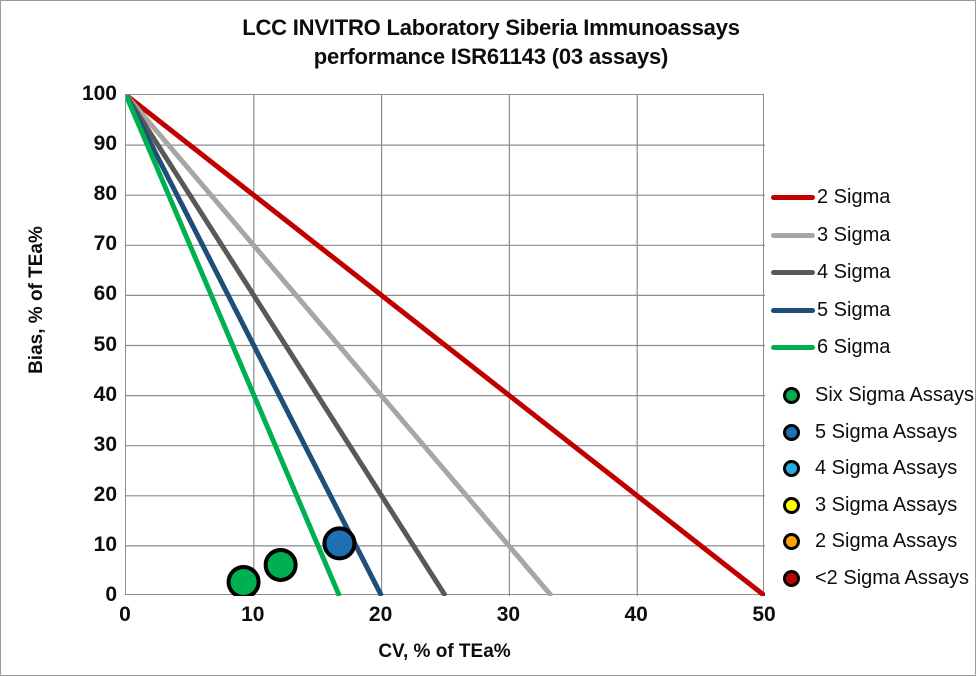 The image size is (976, 676). I want to click on x-axis-tick-labels: 0 10 20 30 40 50, so click(447, 618).